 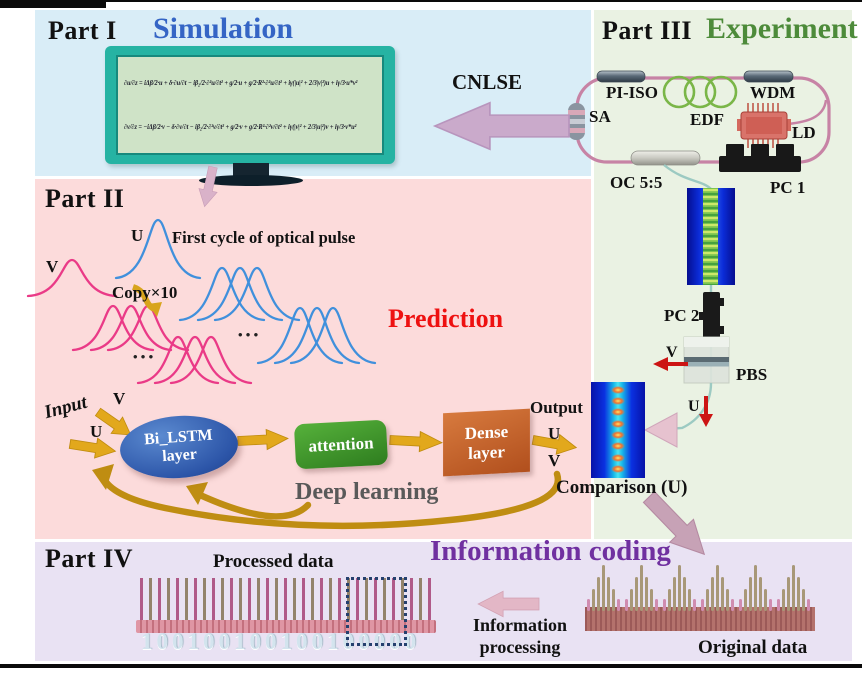 What do you see at coordinates (707, 119) in the screenshot?
I see `edf-label: EDF` at bounding box center [707, 119].